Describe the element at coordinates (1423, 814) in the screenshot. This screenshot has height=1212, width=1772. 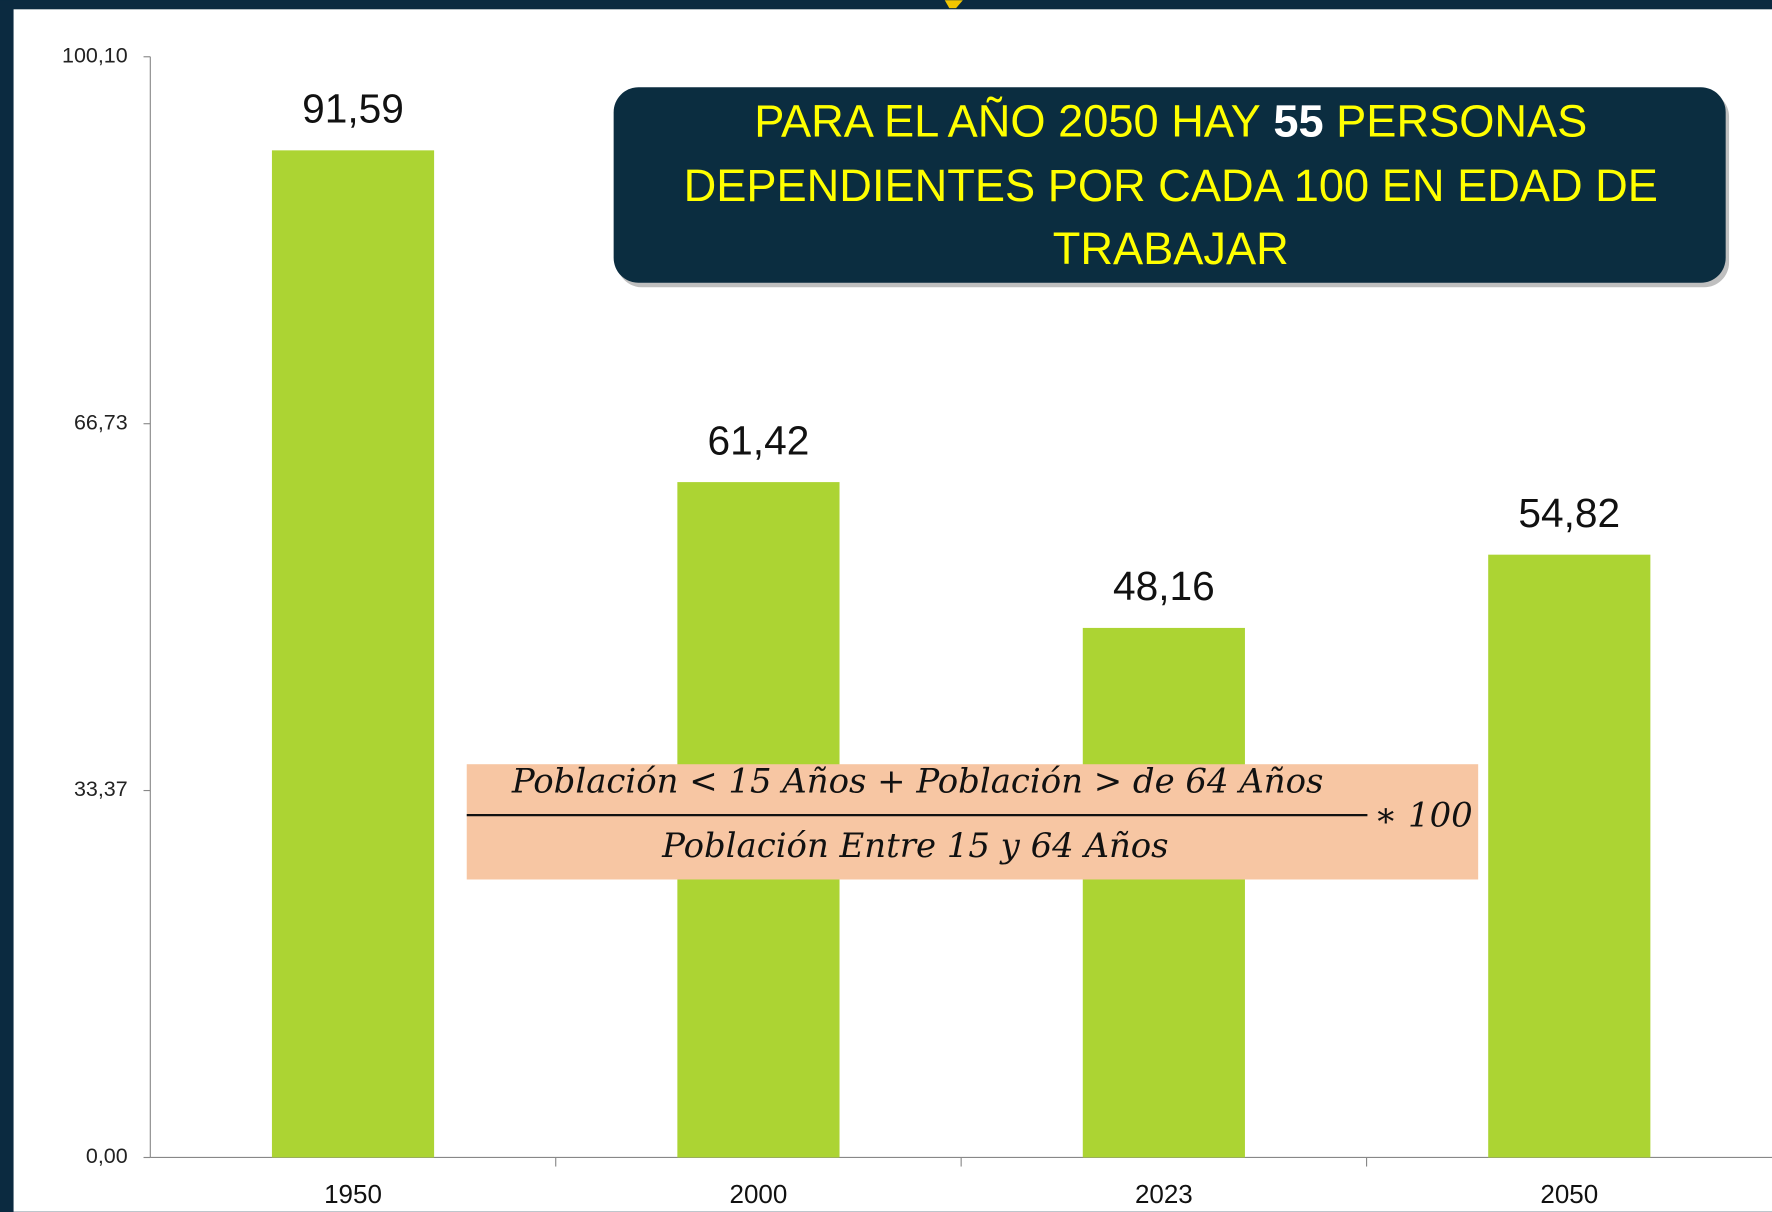
I see `formula-factor: ∗ 100` at that location.